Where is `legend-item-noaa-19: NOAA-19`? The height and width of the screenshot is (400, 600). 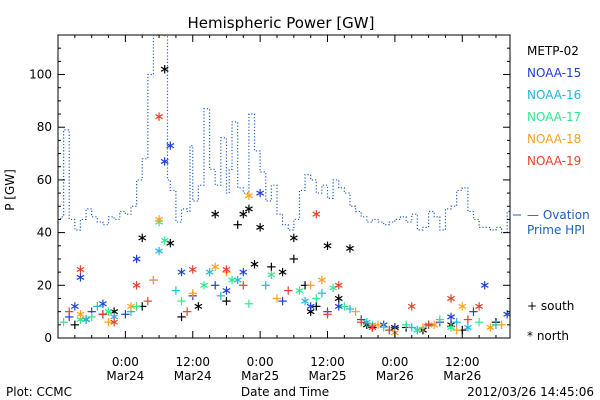
legend-item-noaa-19: NOAA-19 is located at coordinates (554, 161).